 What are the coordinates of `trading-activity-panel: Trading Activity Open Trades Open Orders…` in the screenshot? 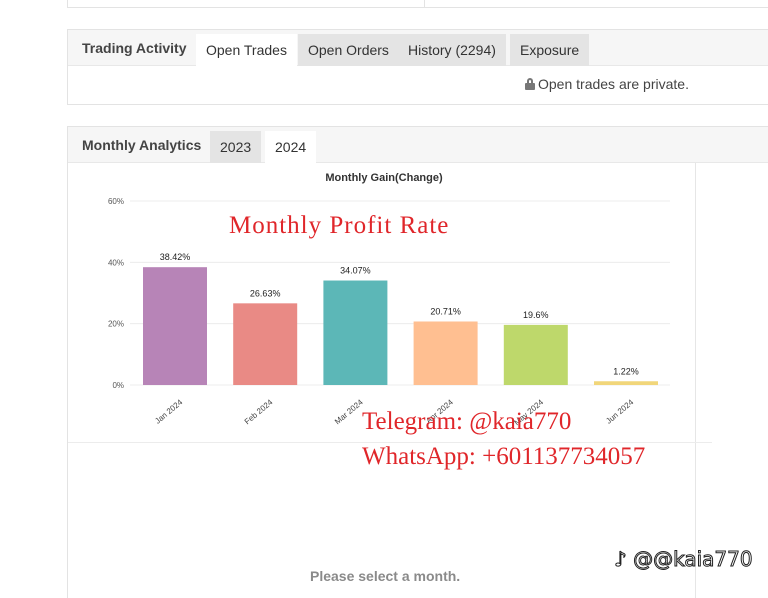 It's located at (417, 67).